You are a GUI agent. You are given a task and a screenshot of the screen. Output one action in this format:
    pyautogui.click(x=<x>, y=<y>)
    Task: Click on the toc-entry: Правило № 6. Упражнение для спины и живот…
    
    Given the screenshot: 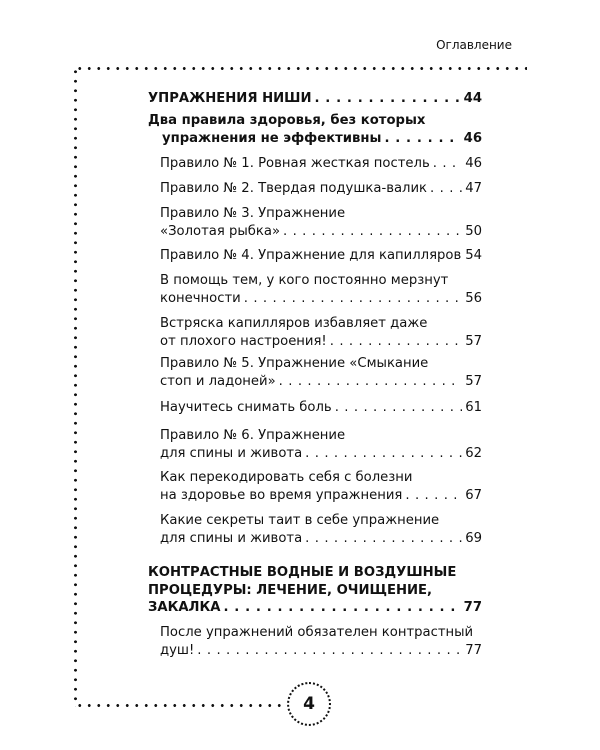 What is the action you would take?
    pyautogui.click(x=321, y=444)
    